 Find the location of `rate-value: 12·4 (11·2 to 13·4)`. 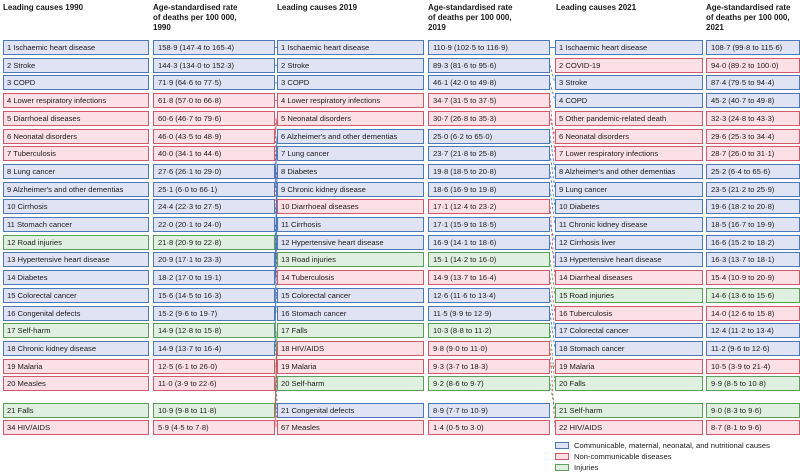

rate-value: 12·4 (11·2 to 13·4) is located at coordinates (753, 331).